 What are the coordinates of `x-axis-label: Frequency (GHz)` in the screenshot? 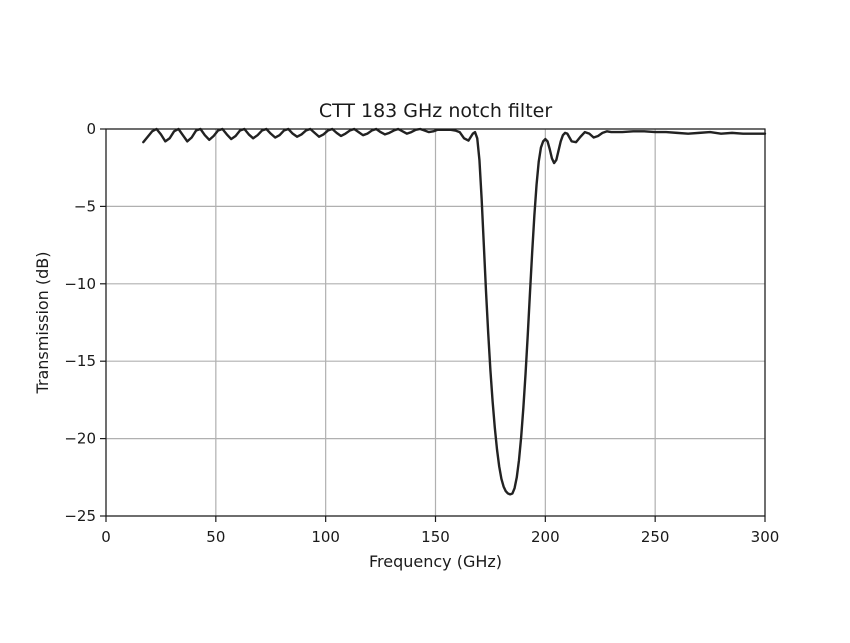 It's located at (435, 561).